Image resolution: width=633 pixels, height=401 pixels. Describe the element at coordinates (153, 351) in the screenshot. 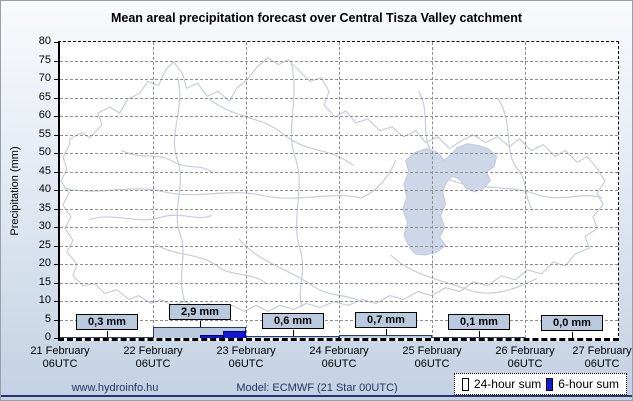

I see `x-tick-date: 22 February` at that location.